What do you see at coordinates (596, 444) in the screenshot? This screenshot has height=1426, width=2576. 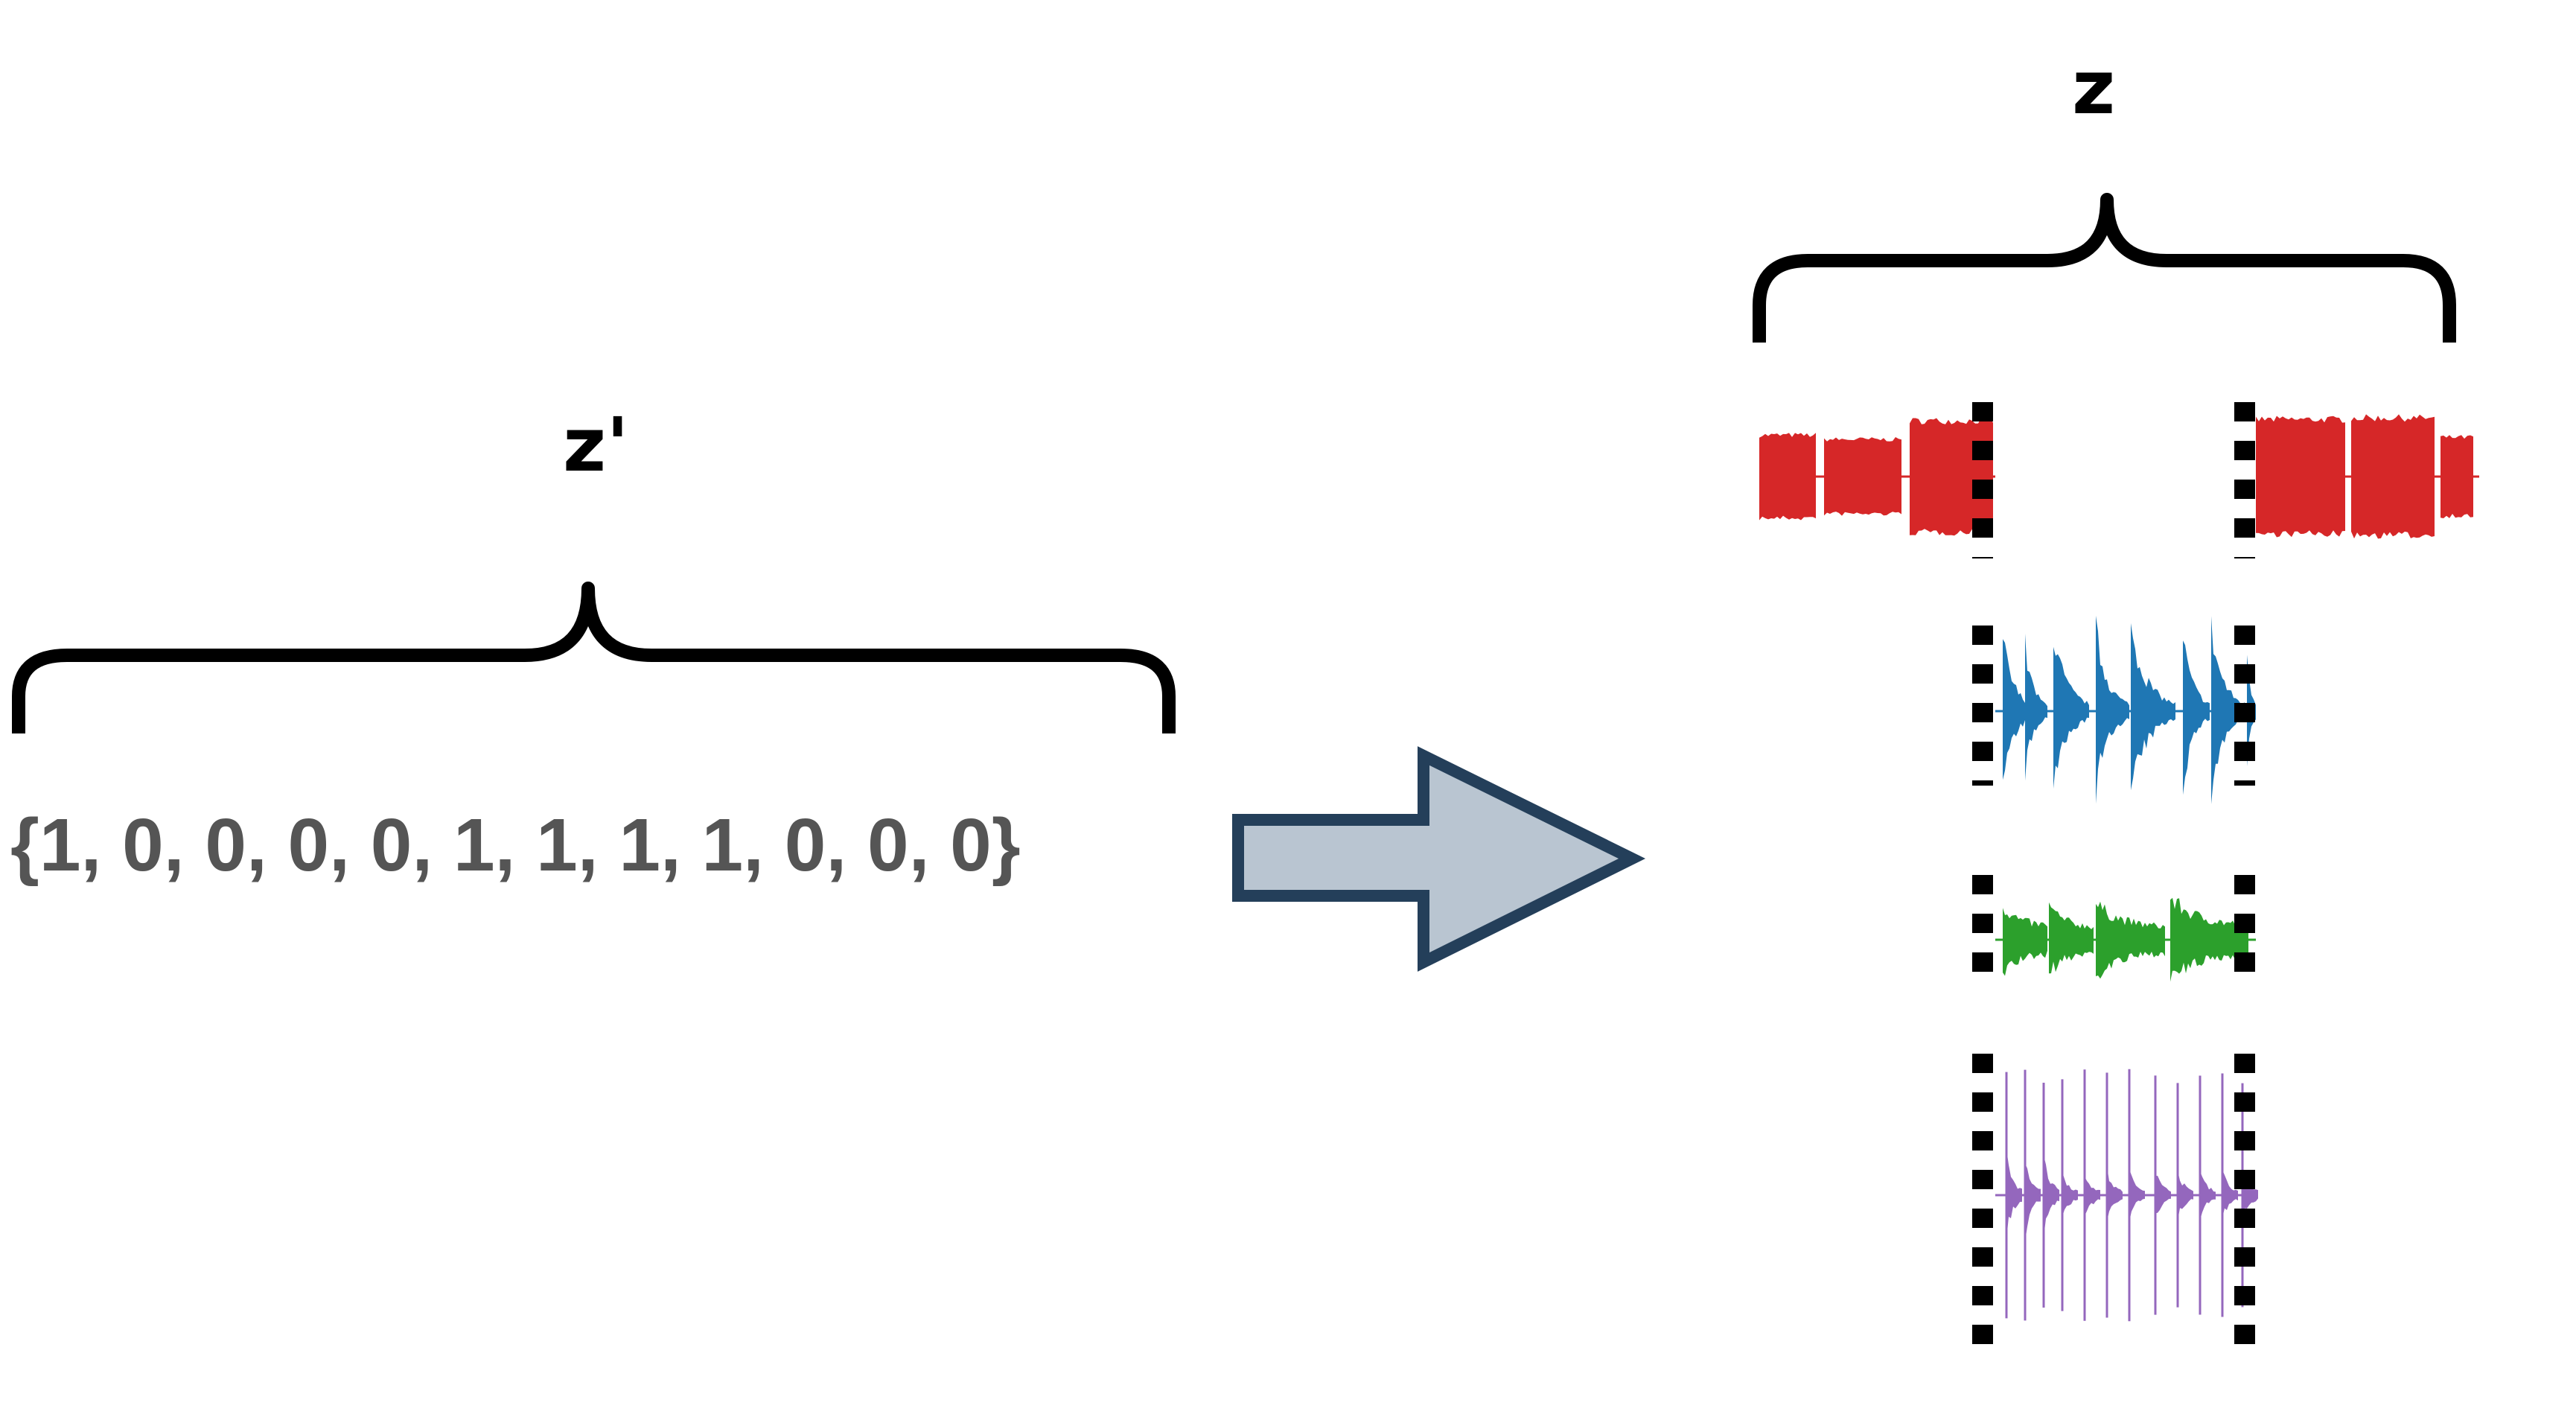 I see `z-prime-label: z'` at bounding box center [596, 444].